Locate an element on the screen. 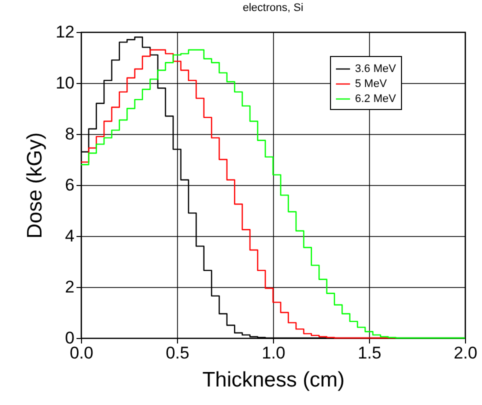  y-tick-label: 4 is located at coordinates (69, 236).